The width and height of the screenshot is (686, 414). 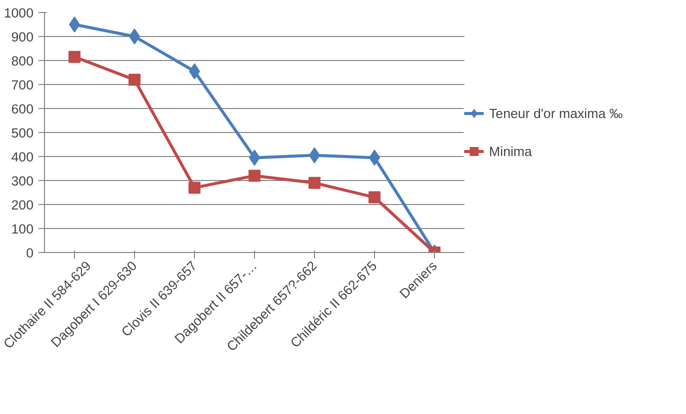 I want to click on y-tick-label: 1000, so click(x=19, y=13).